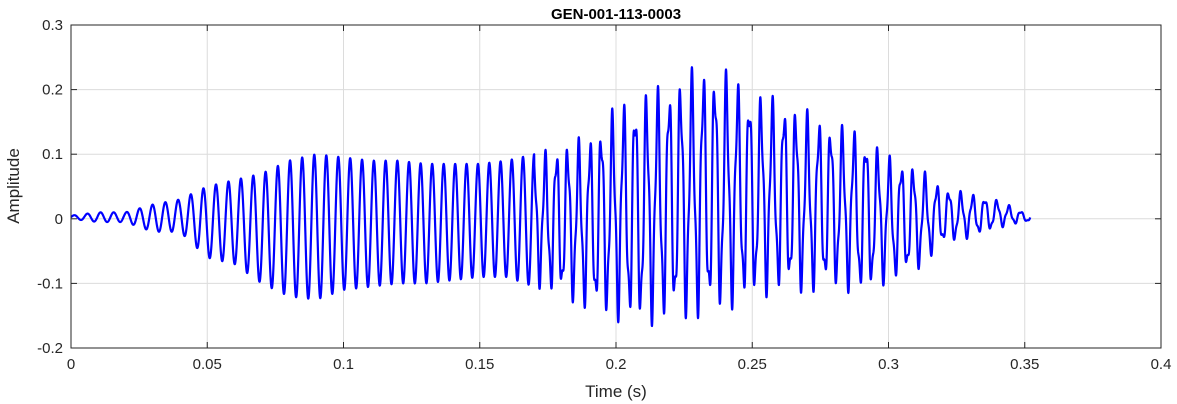  I want to click on x-tick-label: 0.15, so click(479, 364).